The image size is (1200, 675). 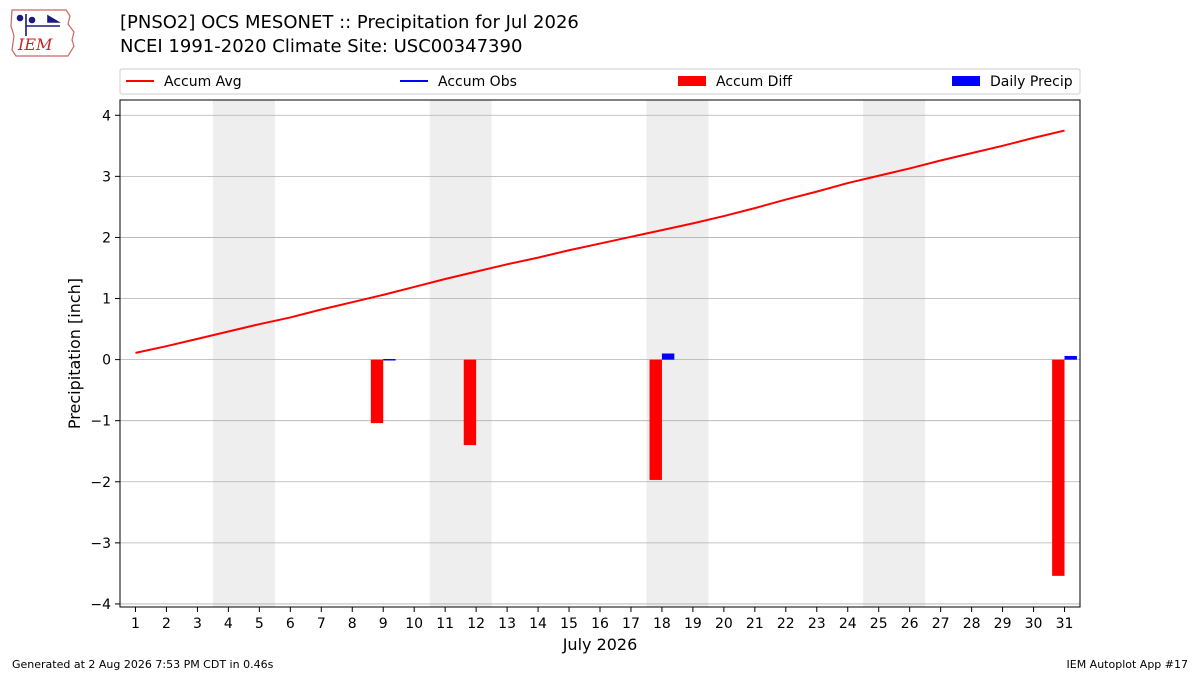 I want to click on iem-logo: IEM, so click(x=42, y=33).